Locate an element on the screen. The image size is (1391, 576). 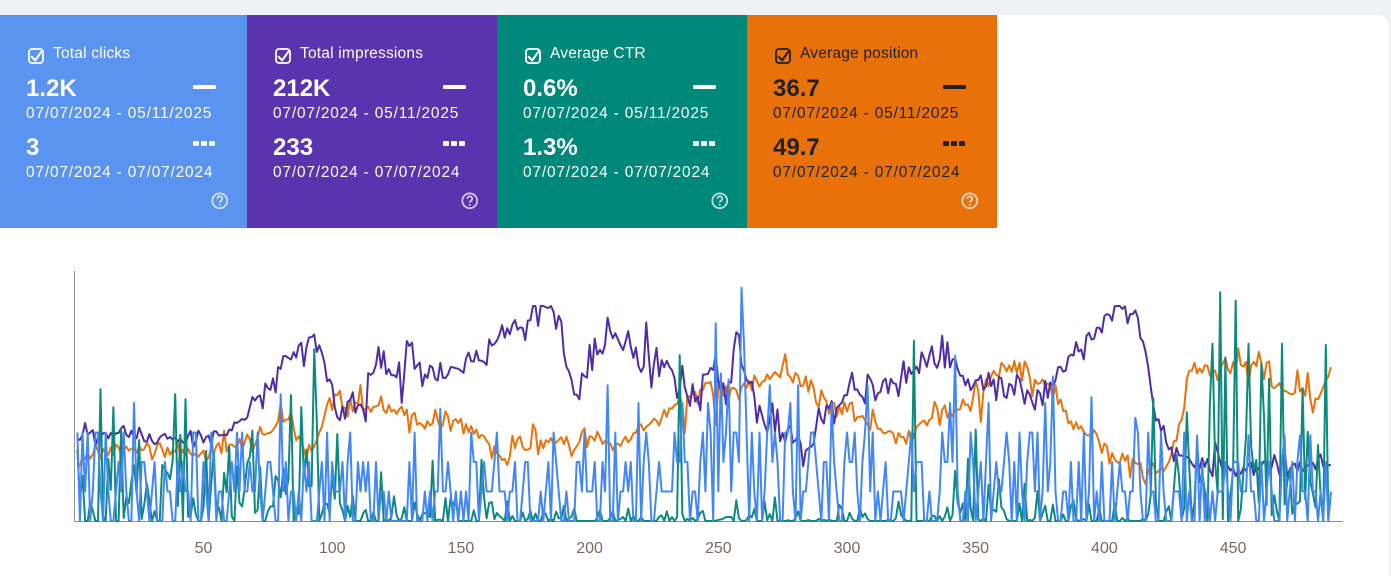
svg-text: 250 is located at coordinates (718, 548).